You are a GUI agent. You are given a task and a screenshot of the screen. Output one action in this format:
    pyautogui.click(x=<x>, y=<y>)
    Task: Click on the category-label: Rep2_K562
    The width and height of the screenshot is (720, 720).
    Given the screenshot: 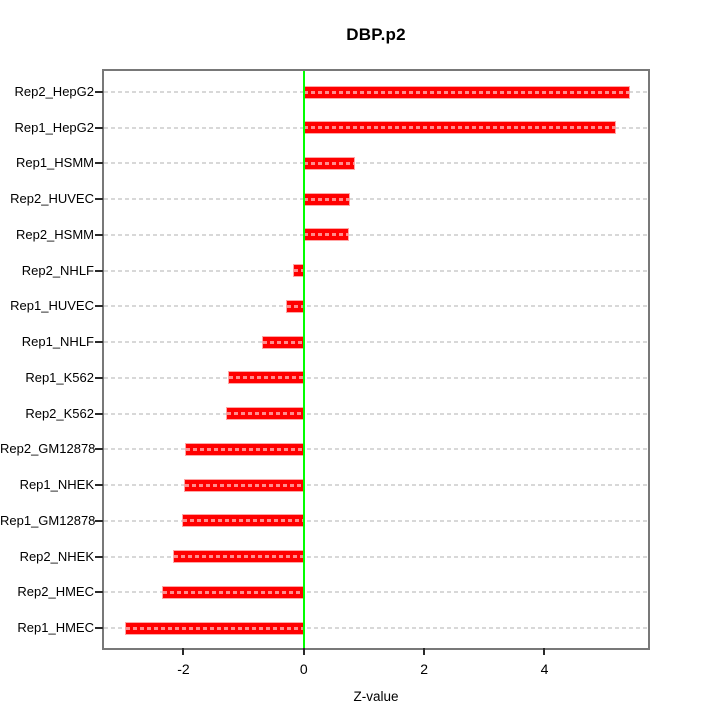 What is the action you would take?
    pyautogui.click(x=59, y=413)
    